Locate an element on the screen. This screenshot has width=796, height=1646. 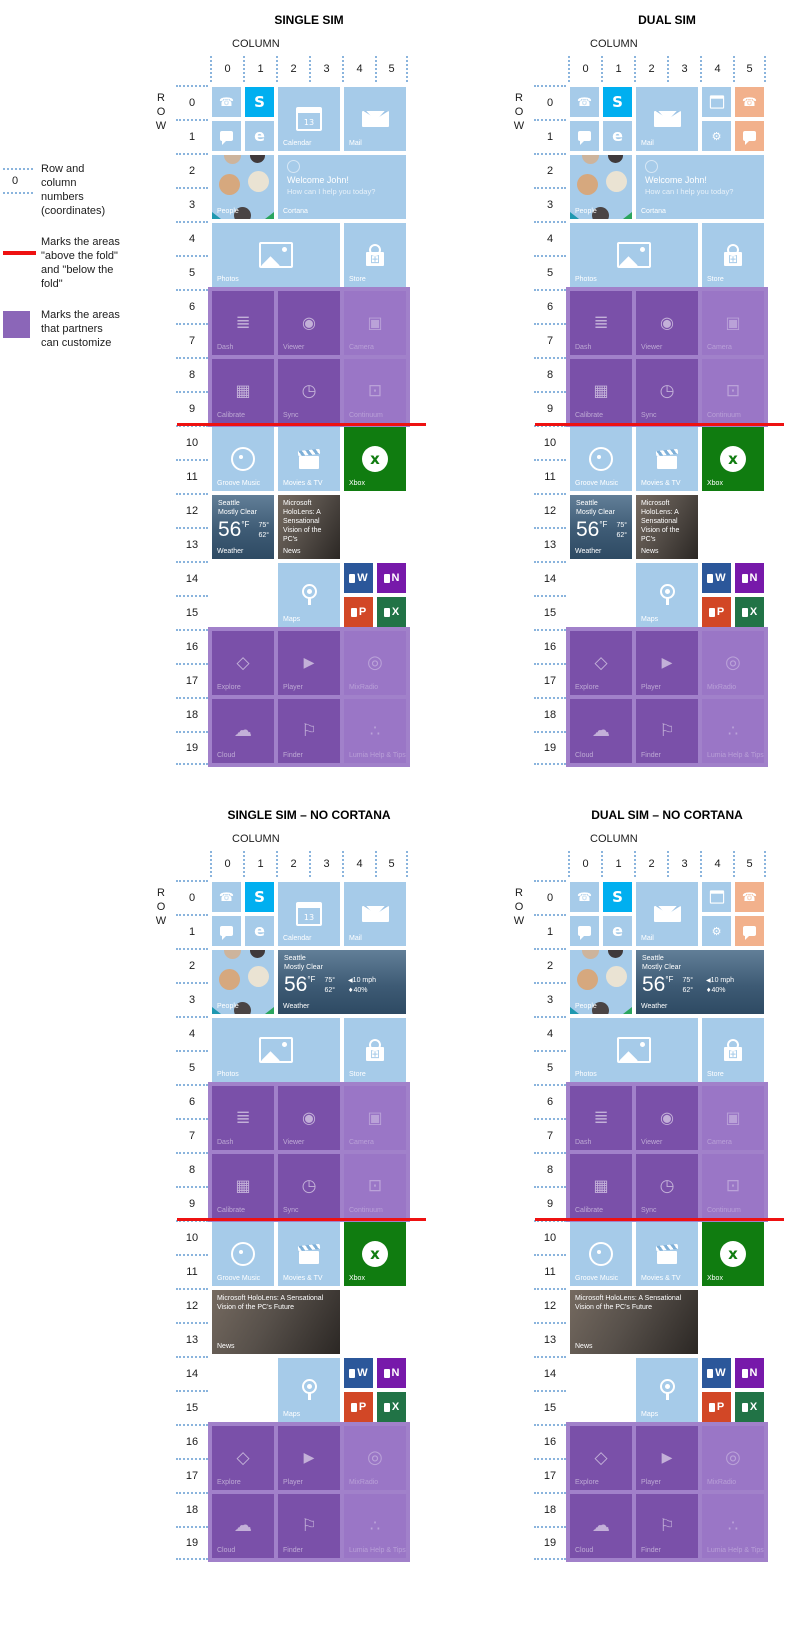
gear-icon: ⚙ is located at coordinates (239, 1389).